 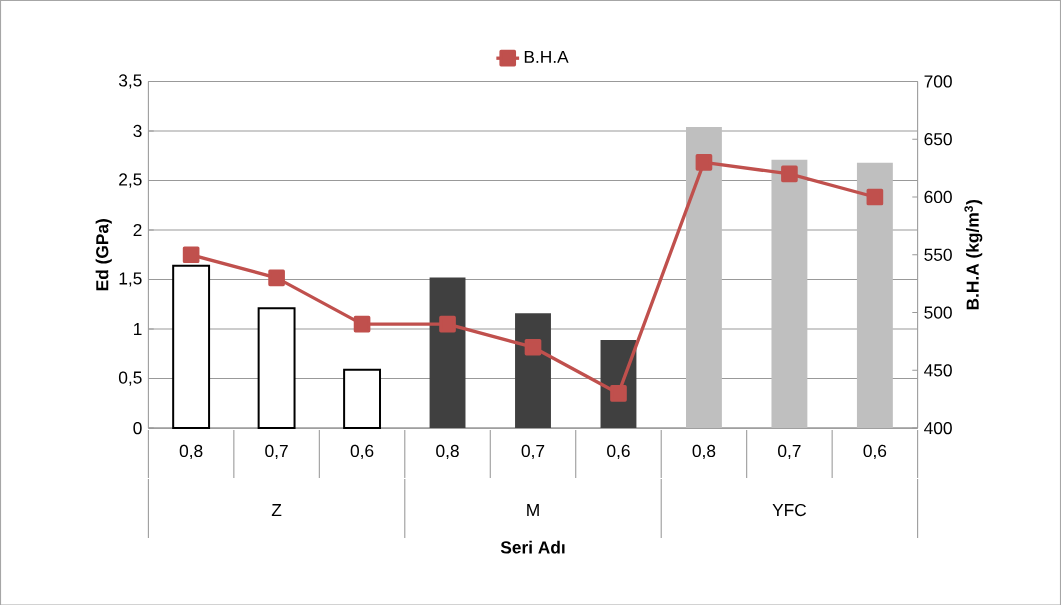 I want to click on y-tick-label: 1, so click(x=138, y=328).